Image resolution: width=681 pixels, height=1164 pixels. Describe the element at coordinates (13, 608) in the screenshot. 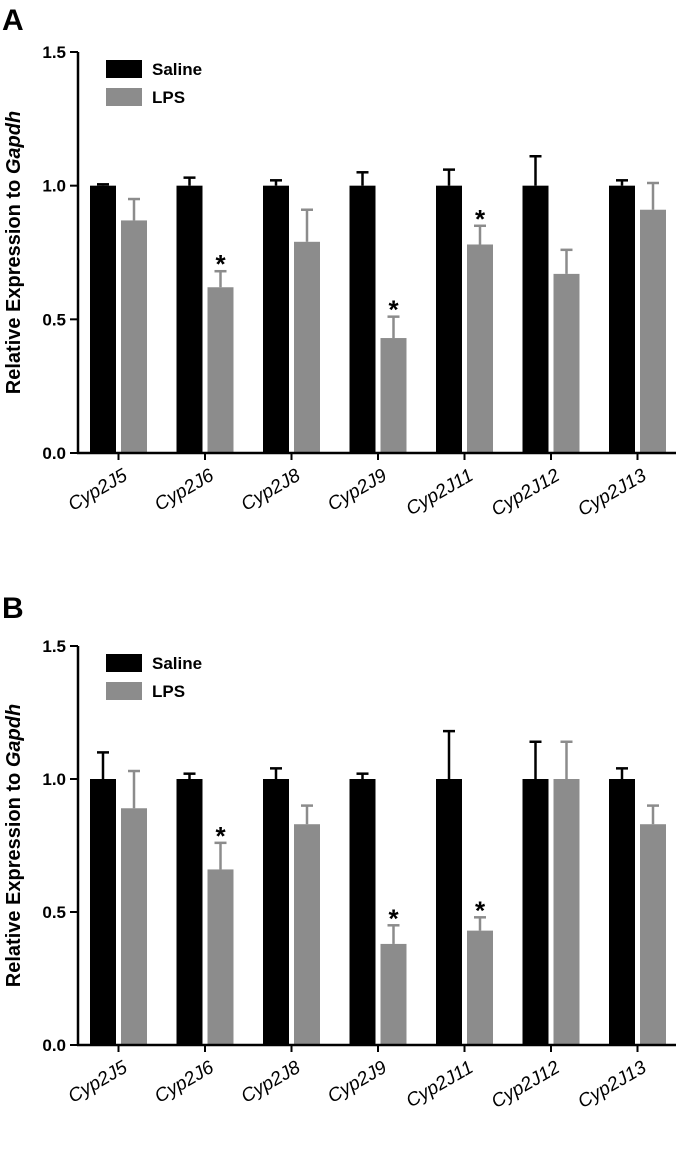

I see `panel-label-b: B` at that location.